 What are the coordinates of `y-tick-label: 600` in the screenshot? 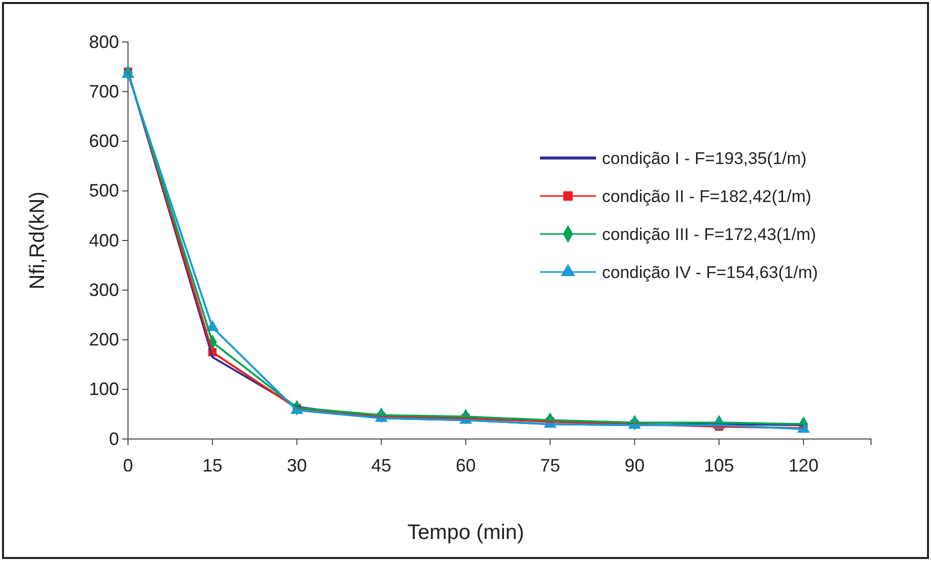 It's located at (103, 141).